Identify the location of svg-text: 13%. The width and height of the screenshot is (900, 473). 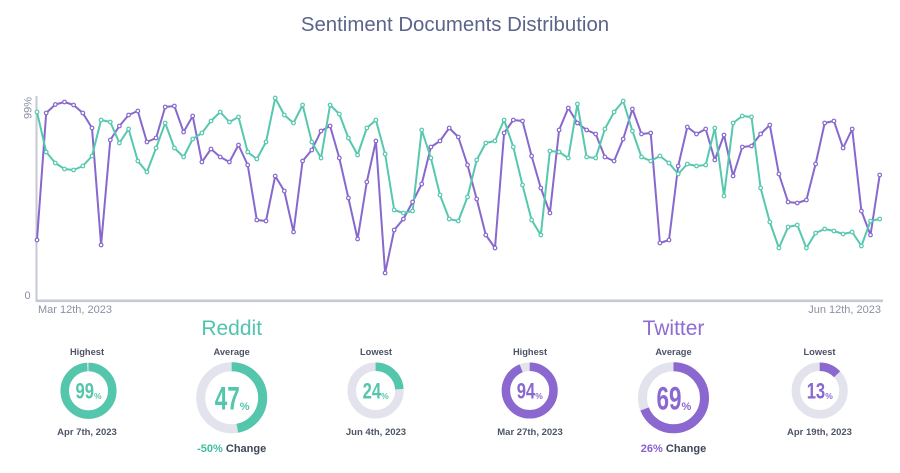
(820, 391).